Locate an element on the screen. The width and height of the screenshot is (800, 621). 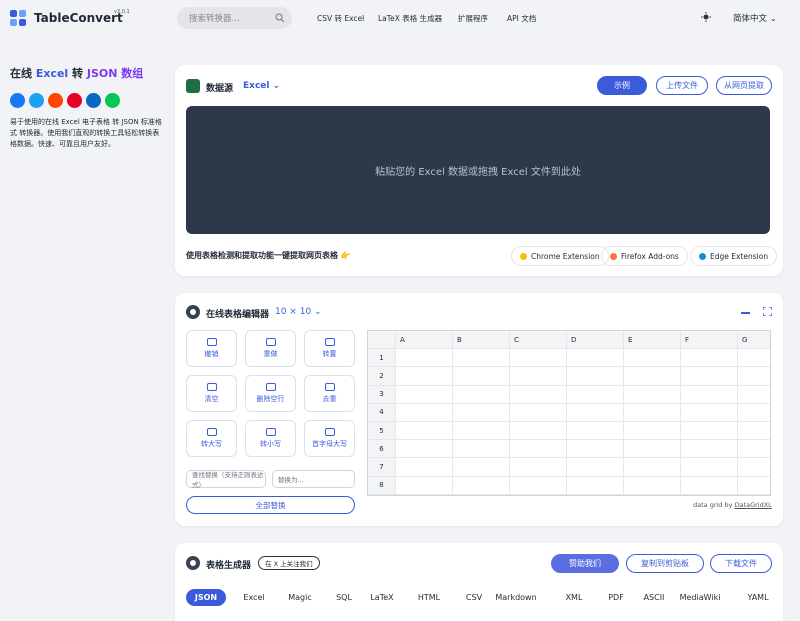
fullscreen is located at coordinates (767, 311).